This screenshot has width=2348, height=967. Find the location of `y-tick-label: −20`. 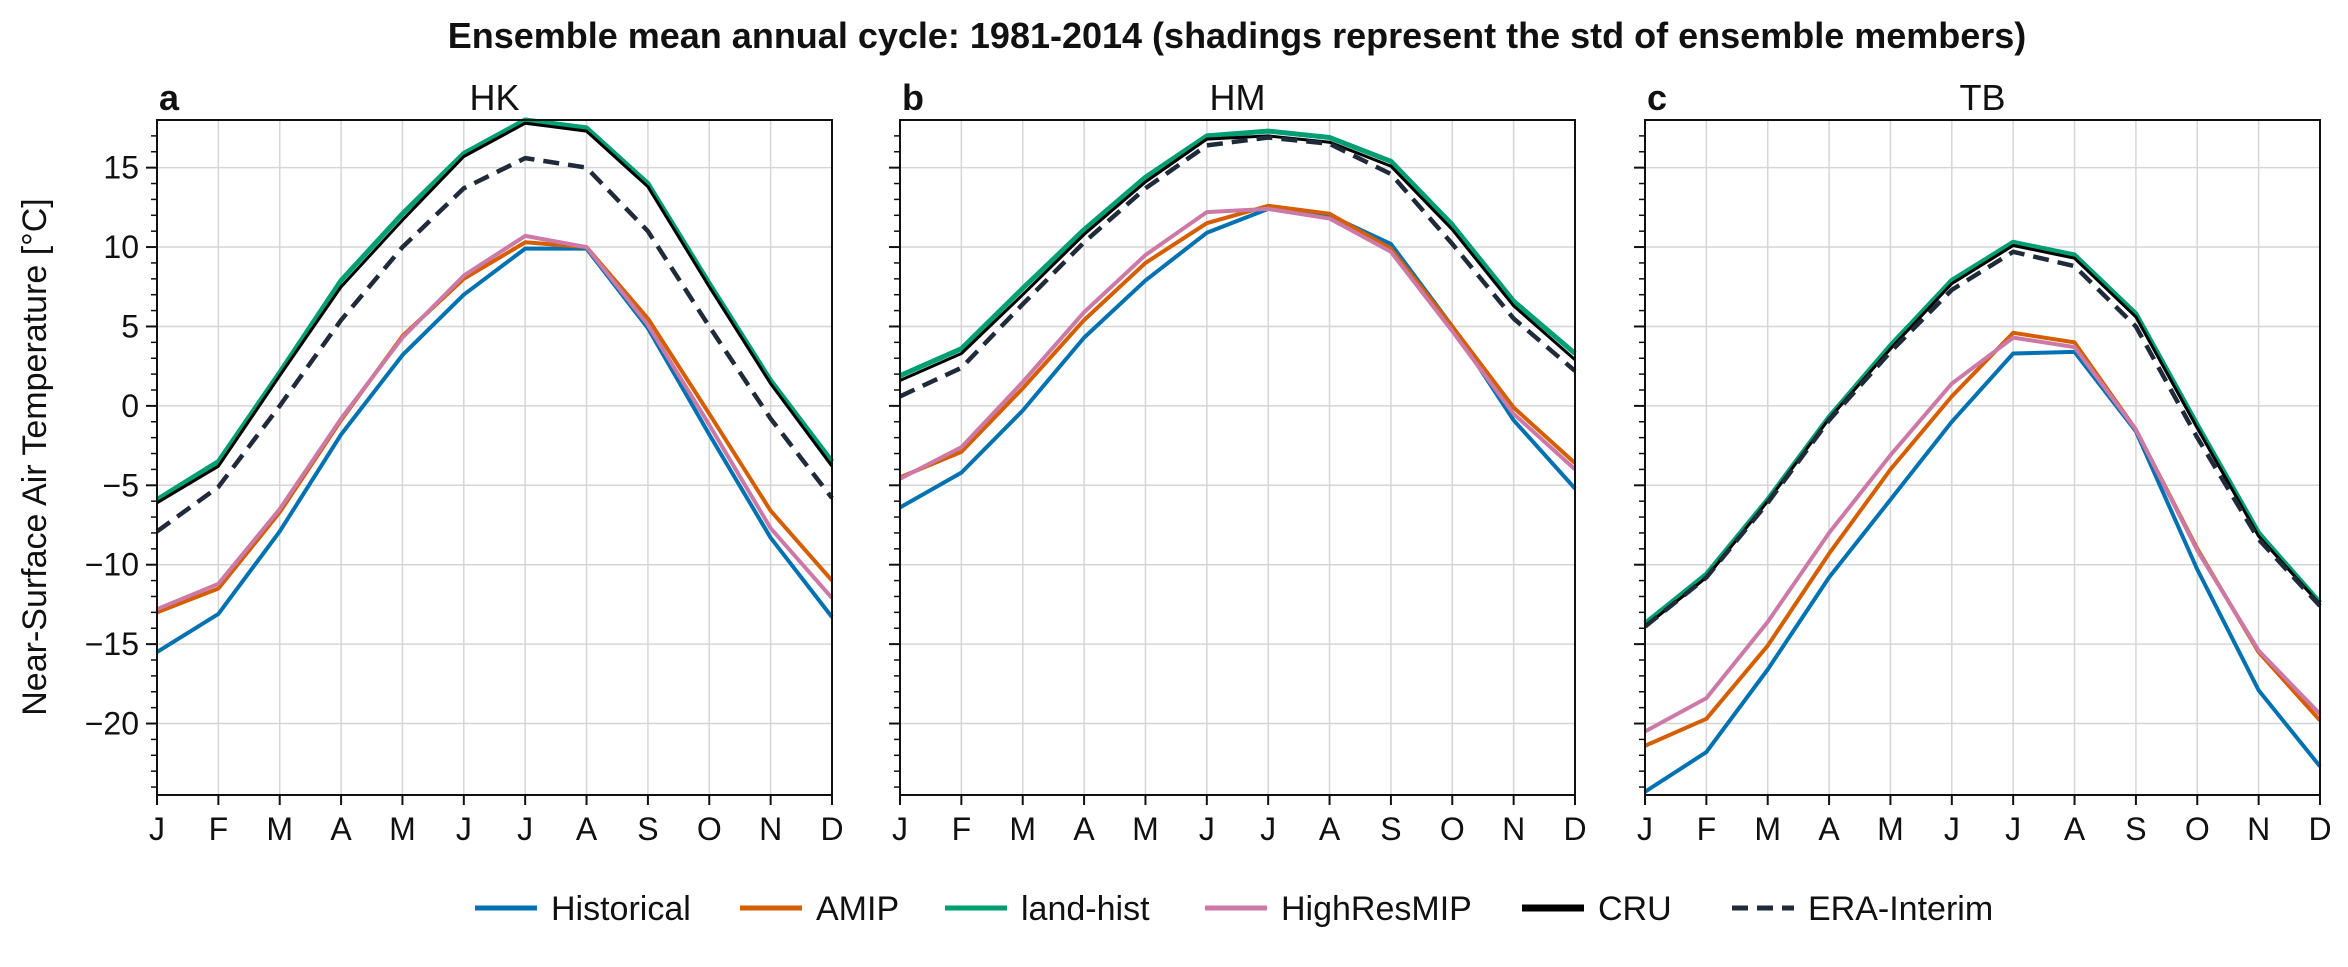

y-tick-label: −20 is located at coordinates (112, 724).